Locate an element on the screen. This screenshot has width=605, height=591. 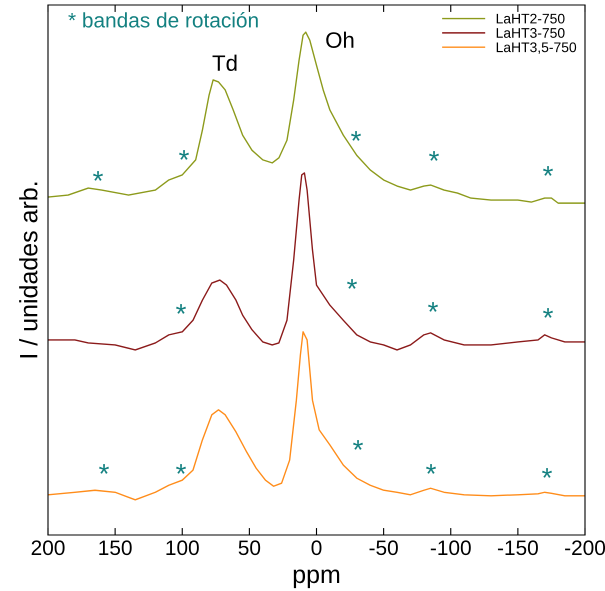
x-tick-label: -200 is located at coordinates (585, 548).